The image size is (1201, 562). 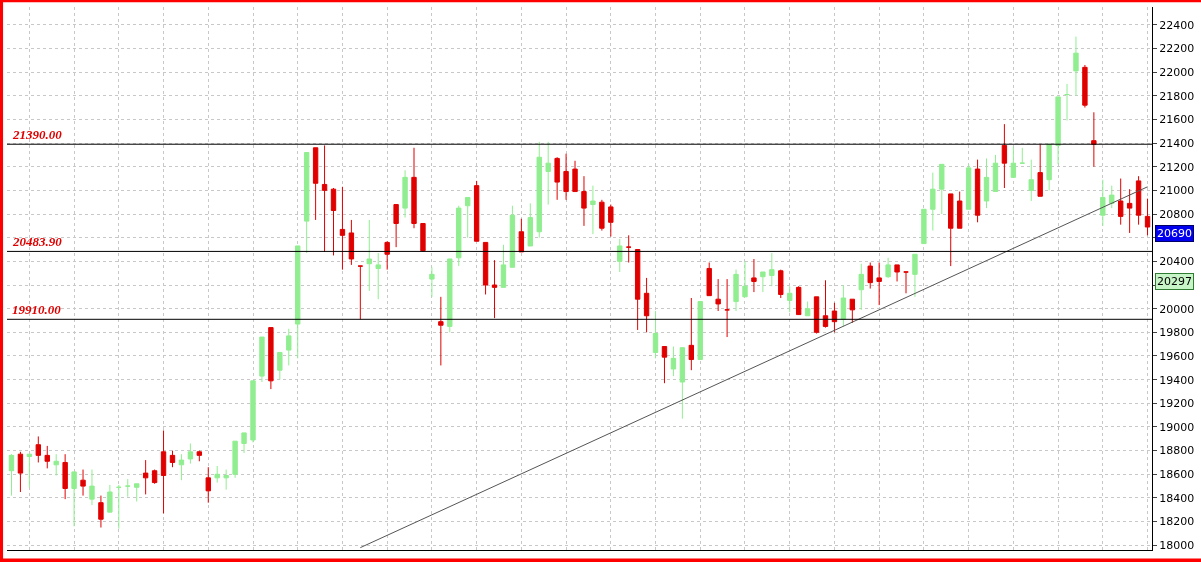 What do you see at coordinates (1177, 309) in the screenshot?
I see `y-tick-label: 20000` at bounding box center [1177, 309].